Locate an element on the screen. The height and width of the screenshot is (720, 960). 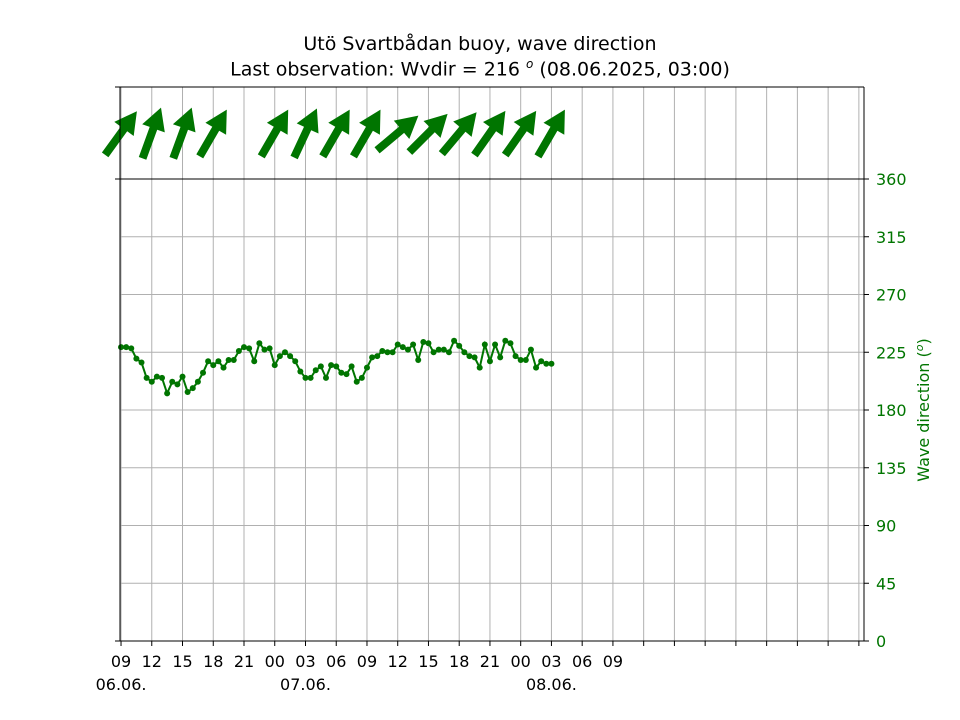
x-date-label: 07.06. is located at coordinates (305, 684).